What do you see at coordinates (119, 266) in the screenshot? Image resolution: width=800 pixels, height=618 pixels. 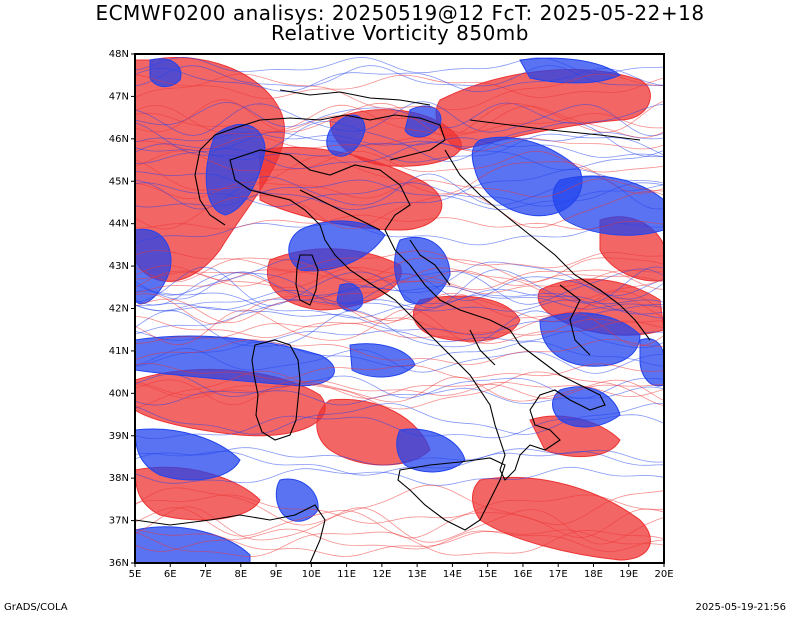 I see `lat-label: 43N` at bounding box center [119, 266].